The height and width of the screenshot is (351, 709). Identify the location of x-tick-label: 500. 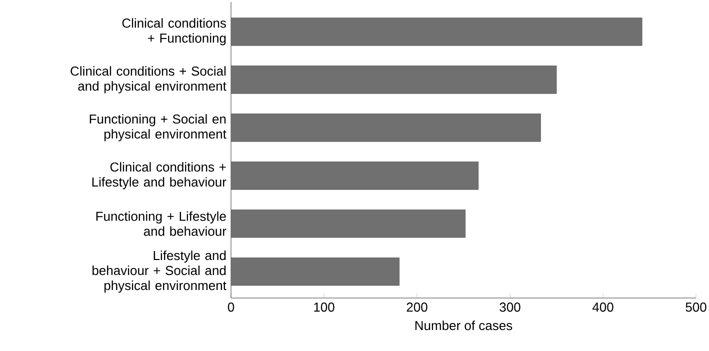
(696, 307).